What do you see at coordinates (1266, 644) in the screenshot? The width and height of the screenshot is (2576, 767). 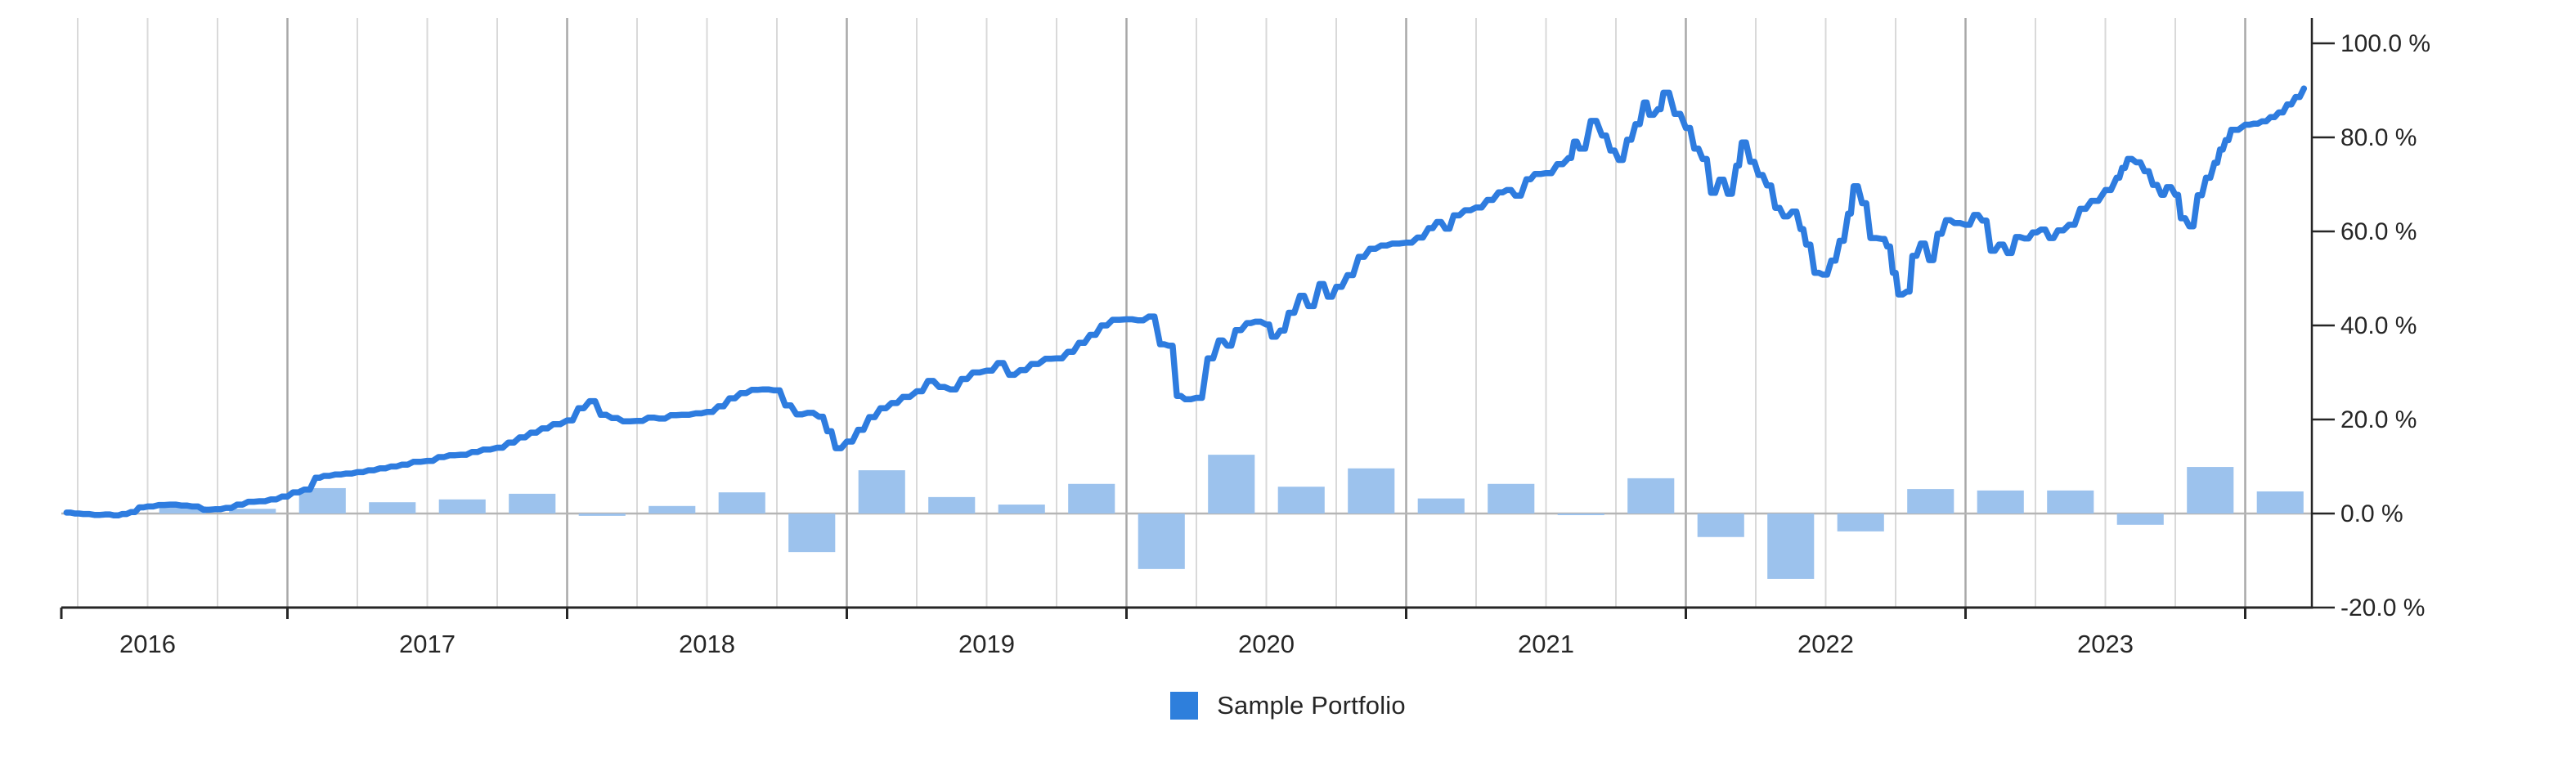 I see `year-label-2020: 2020` at bounding box center [1266, 644].